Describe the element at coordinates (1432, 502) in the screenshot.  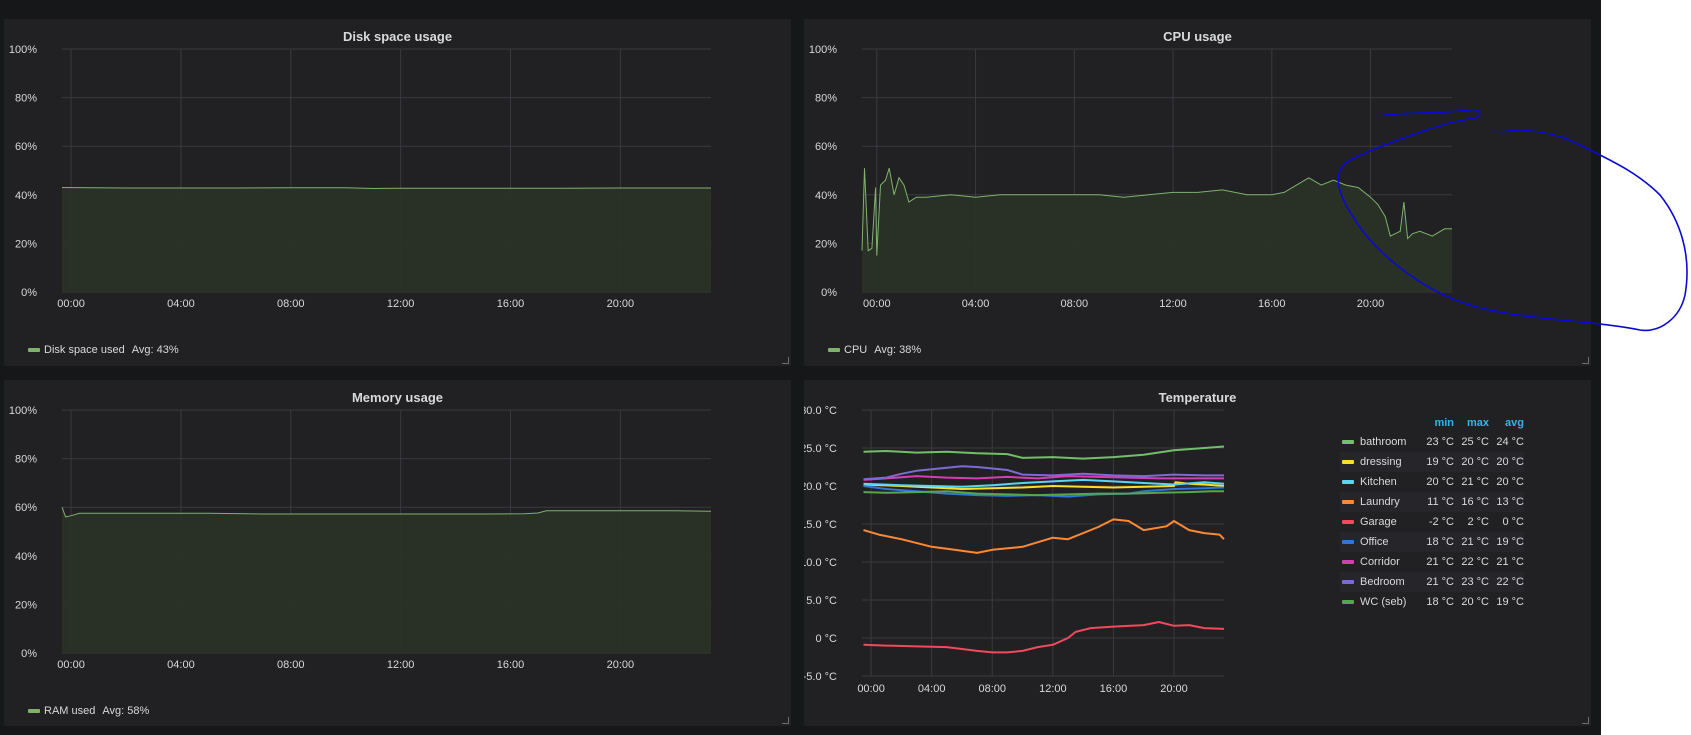
I see `legend-row-laundry: Laundry 11 °C 16 °C 13 °C` at that location.